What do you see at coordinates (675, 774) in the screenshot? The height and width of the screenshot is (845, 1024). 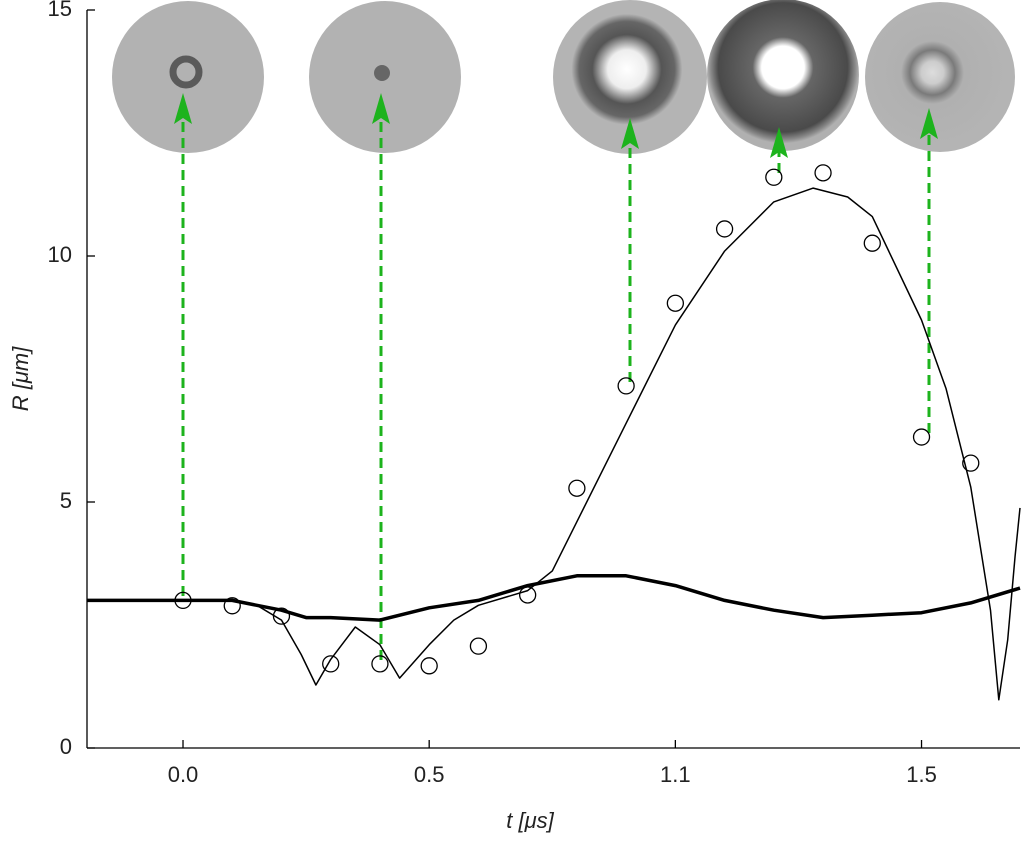 I see `x-tick-label: 1.1` at bounding box center [675, 774].